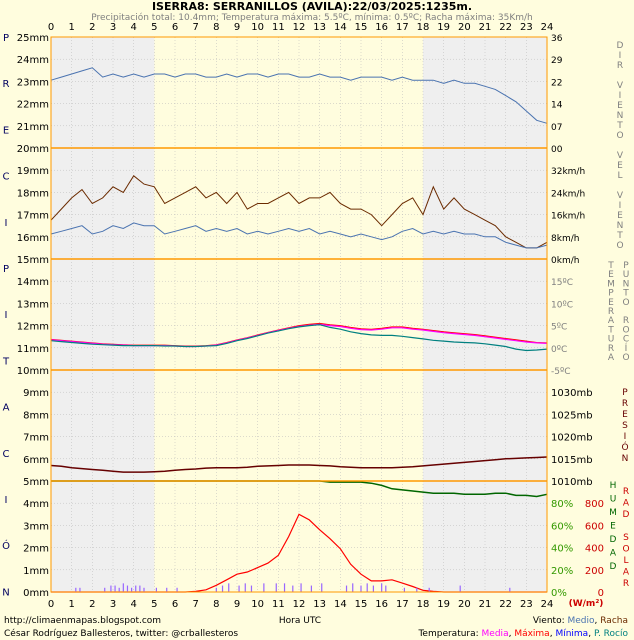 The image size is (634, 640). Describe the element at coordinates (619, 246) in the screenshot. I see `vel-viento-letter: O` at that location.